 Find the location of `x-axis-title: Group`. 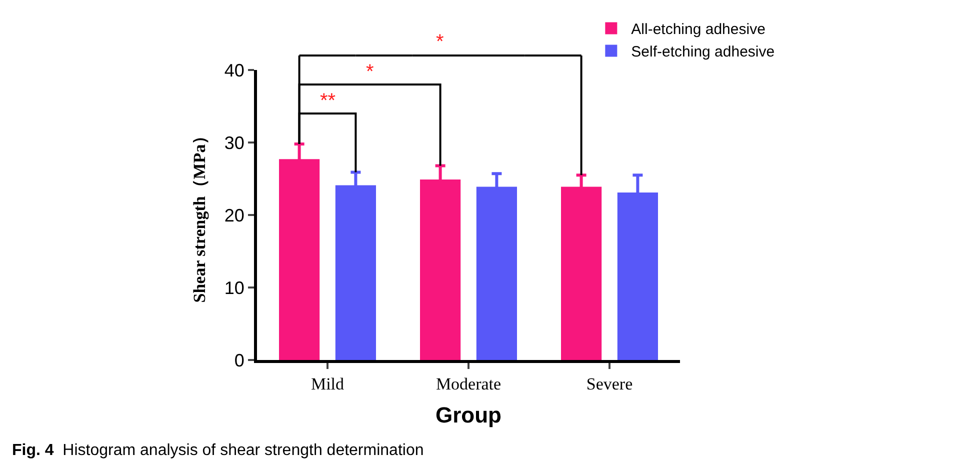

x-axis-title: Group is located at coordinates (469, 415).